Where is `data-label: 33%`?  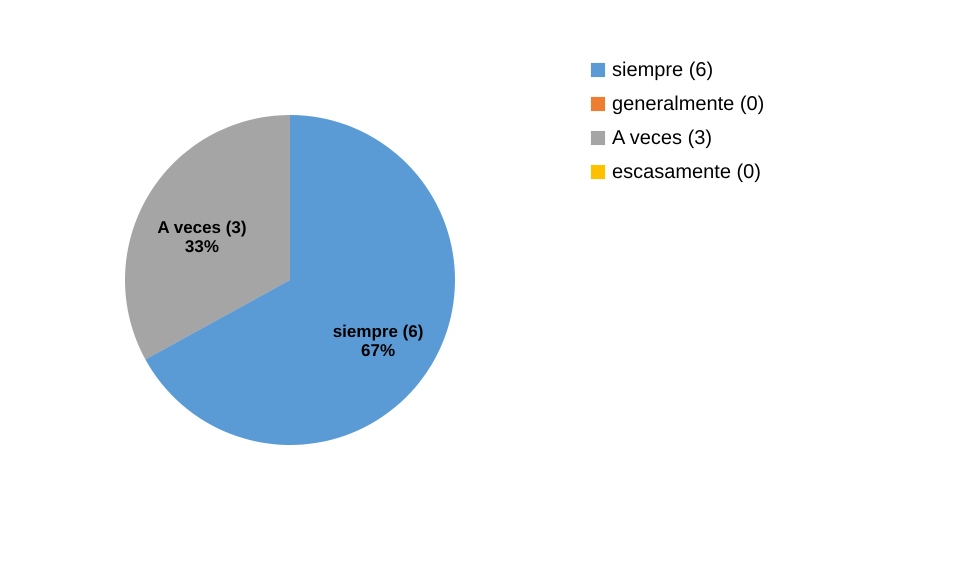 data-label: 33% is located at coordinates (201, 246).